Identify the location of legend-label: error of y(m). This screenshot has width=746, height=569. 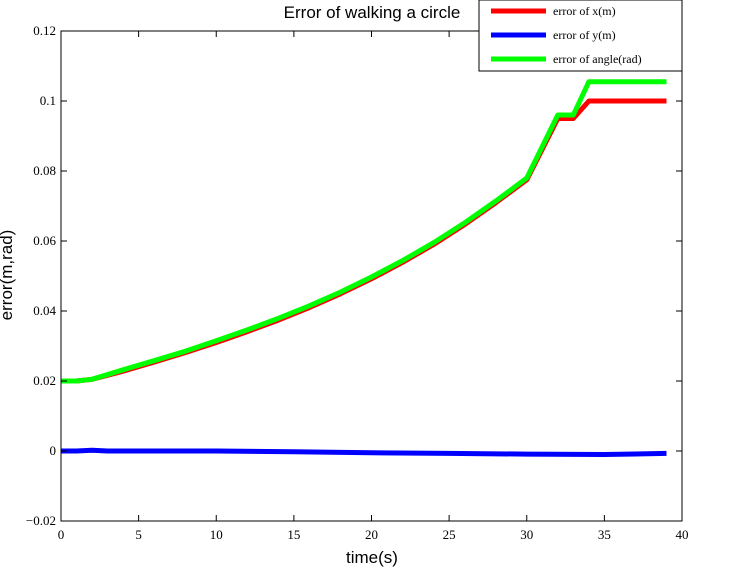
(584, 35).